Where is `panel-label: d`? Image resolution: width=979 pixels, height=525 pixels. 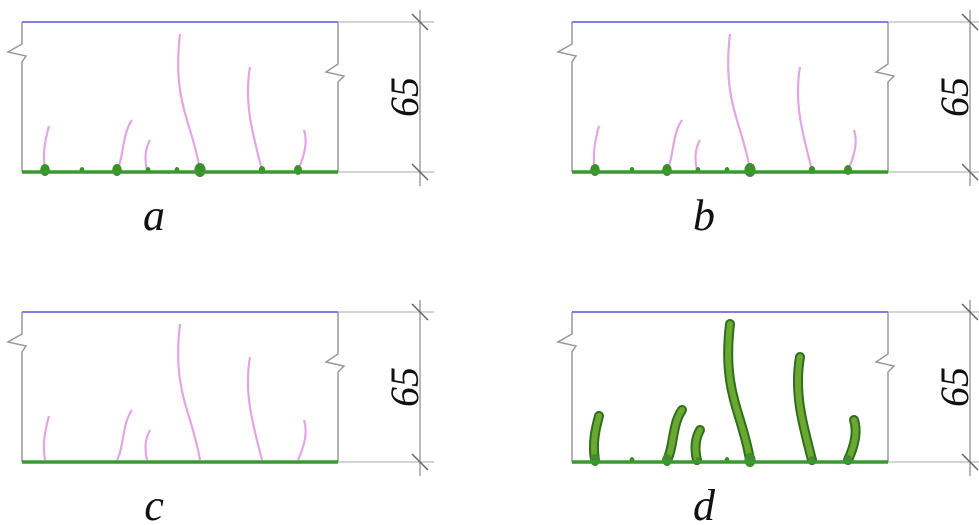
panel-label: d is located at coordinates (704, 503).